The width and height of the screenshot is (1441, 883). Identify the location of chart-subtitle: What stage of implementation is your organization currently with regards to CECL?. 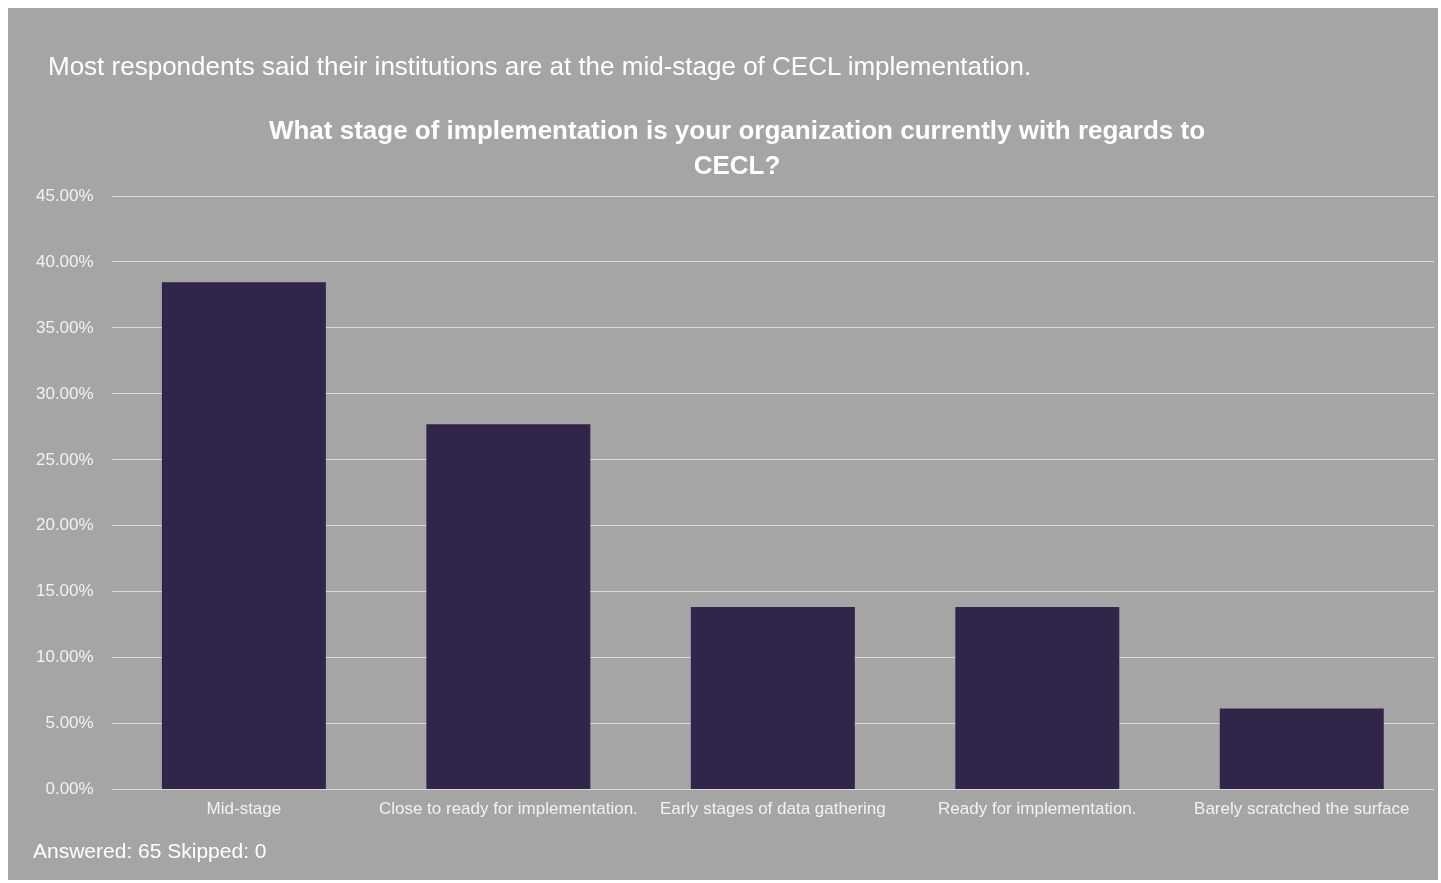
(737, 148).